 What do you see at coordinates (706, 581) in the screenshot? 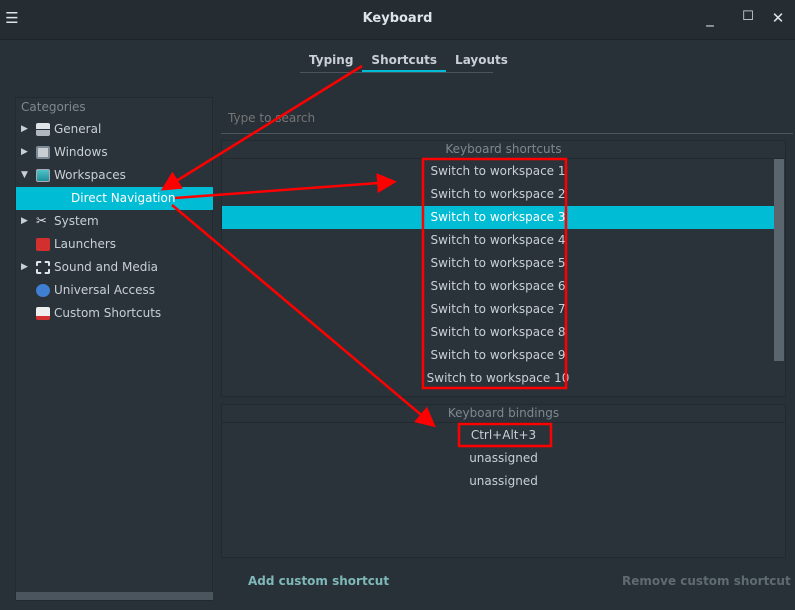
I see `remove-custom-shortcut-button: Remove custom shortcut` at bounding box center [706, 581].